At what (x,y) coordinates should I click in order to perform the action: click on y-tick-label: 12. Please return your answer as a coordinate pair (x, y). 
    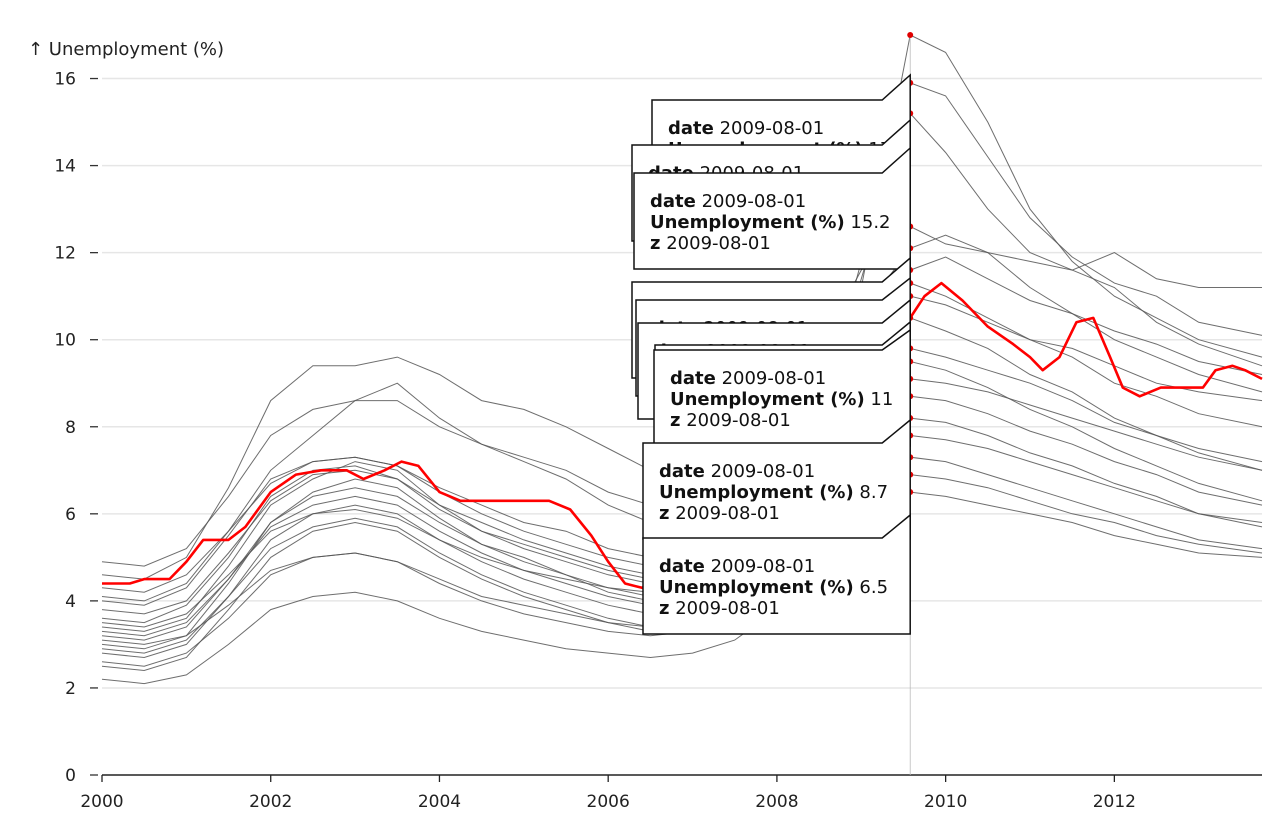
    Looking at the image, I should click on (65, 254).